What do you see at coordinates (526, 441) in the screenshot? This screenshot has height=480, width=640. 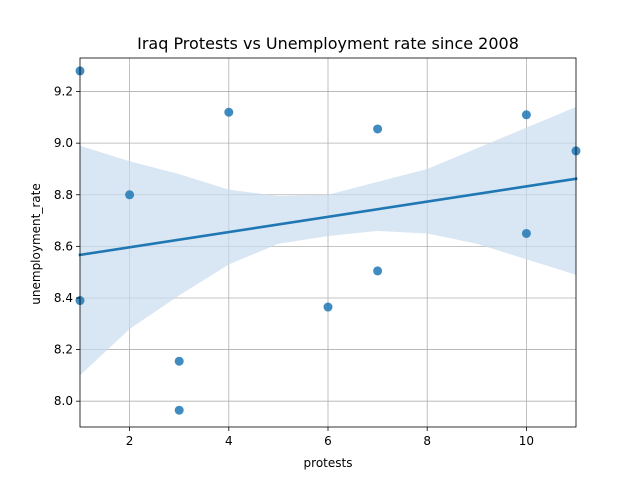 I see `x-tick-label: 10` at bounding box center [526, 441].